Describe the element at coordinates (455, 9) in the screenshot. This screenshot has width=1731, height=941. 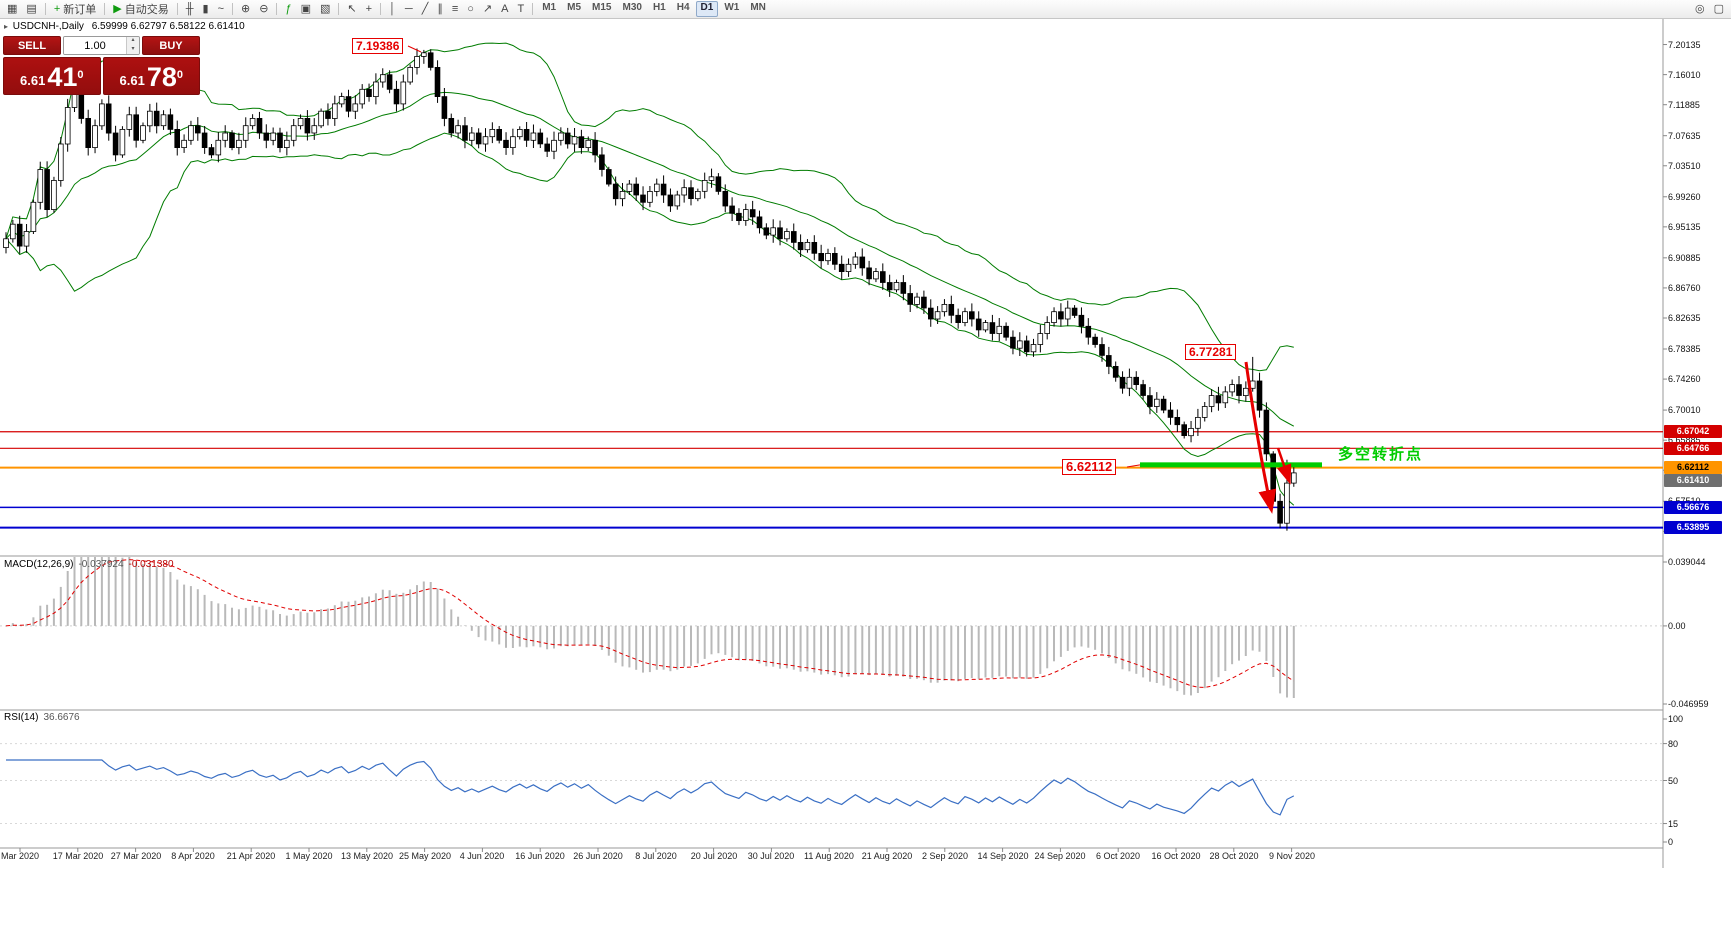
I see `fibonacci-icon: ≡` at that location.